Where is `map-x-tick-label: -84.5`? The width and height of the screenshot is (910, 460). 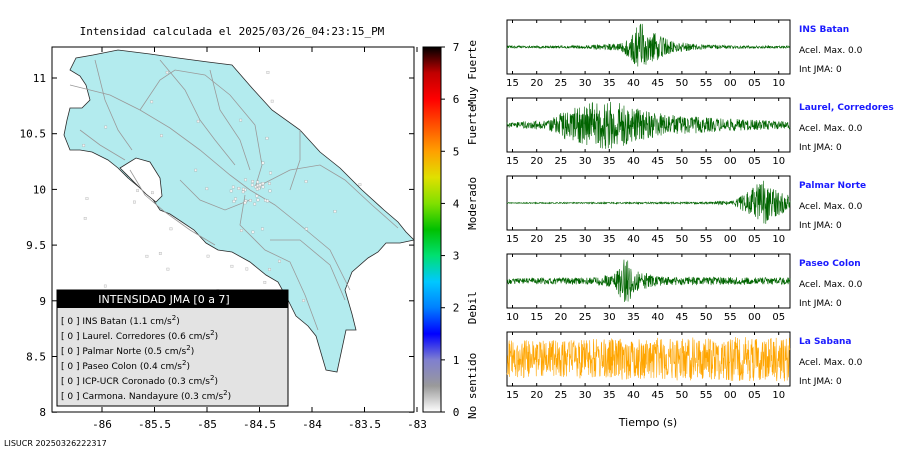 map-x-tick-label: -84.5 is located at coordinates (259, 424).